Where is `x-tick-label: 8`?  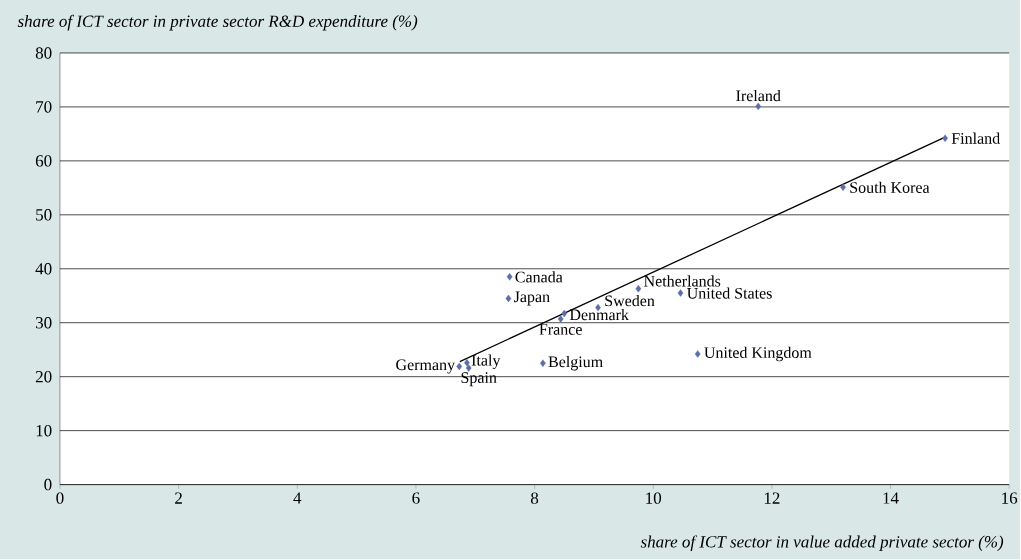
x-tick-label: 8 is located at coordinates (534, 498).